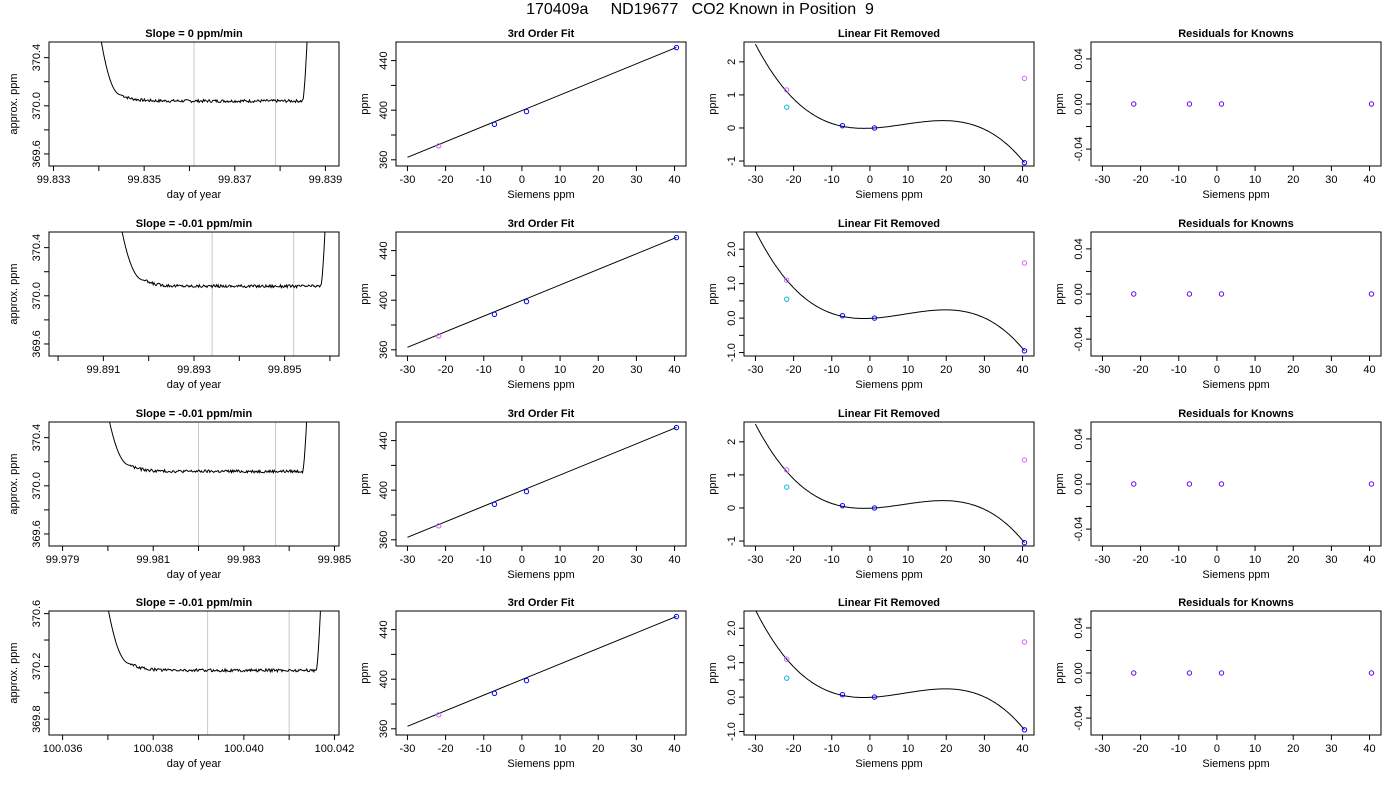  I want to click on x-tick-label: 99.983, so click(244, 560).